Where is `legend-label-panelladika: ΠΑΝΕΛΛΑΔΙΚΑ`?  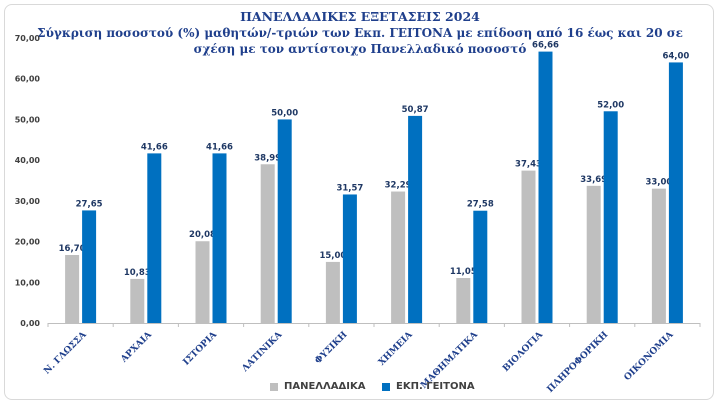
legend-label-panelladika: ΠΑΝΕΛΛΑΔΙΚΑ is located at coordinates (325, 386).